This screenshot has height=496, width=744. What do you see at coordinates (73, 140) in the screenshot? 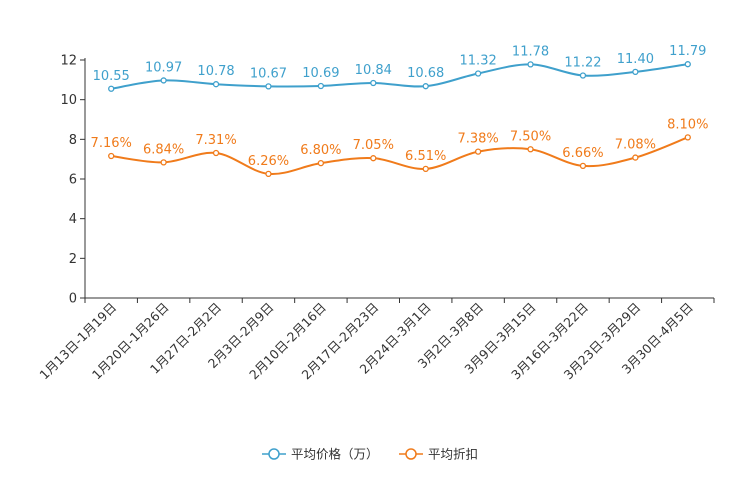
I see `y-tick-label: 8` at bounding box center [73, 140].